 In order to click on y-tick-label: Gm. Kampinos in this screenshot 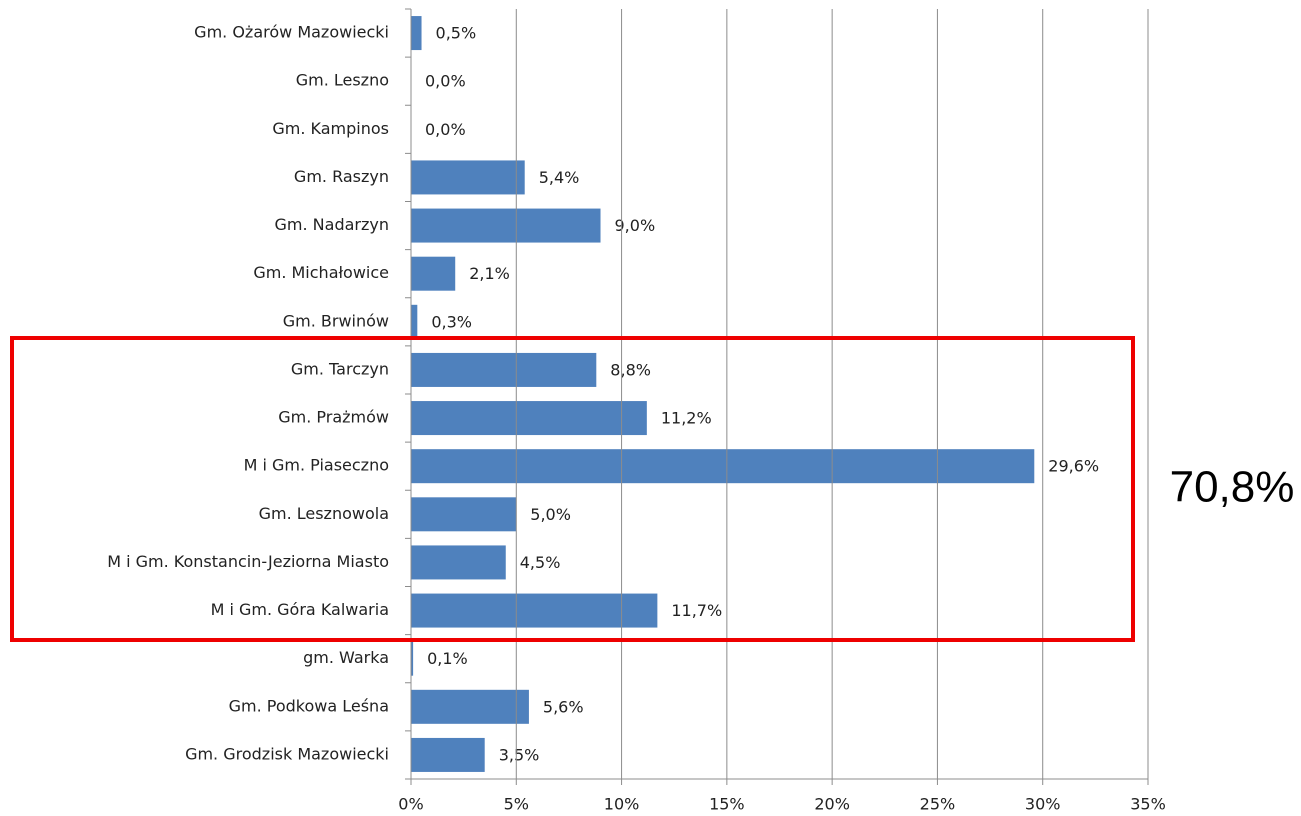, I will do `click(330, 128)`.